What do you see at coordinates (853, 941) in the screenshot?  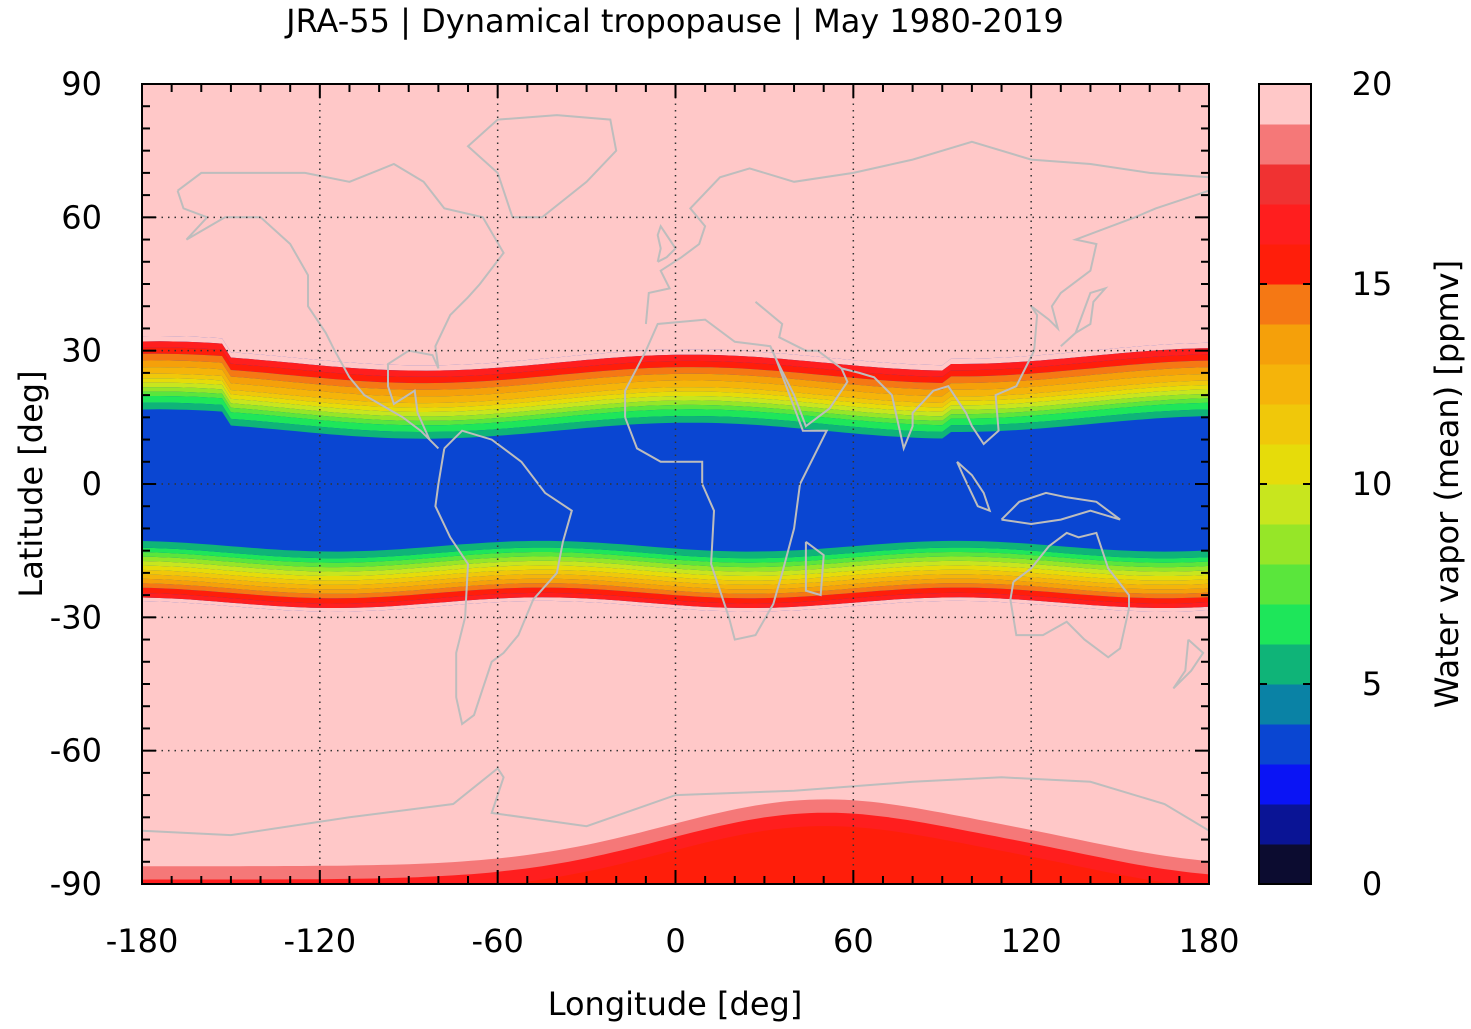 I see `x-tick-label: 60` at bounding box center [853, 941].